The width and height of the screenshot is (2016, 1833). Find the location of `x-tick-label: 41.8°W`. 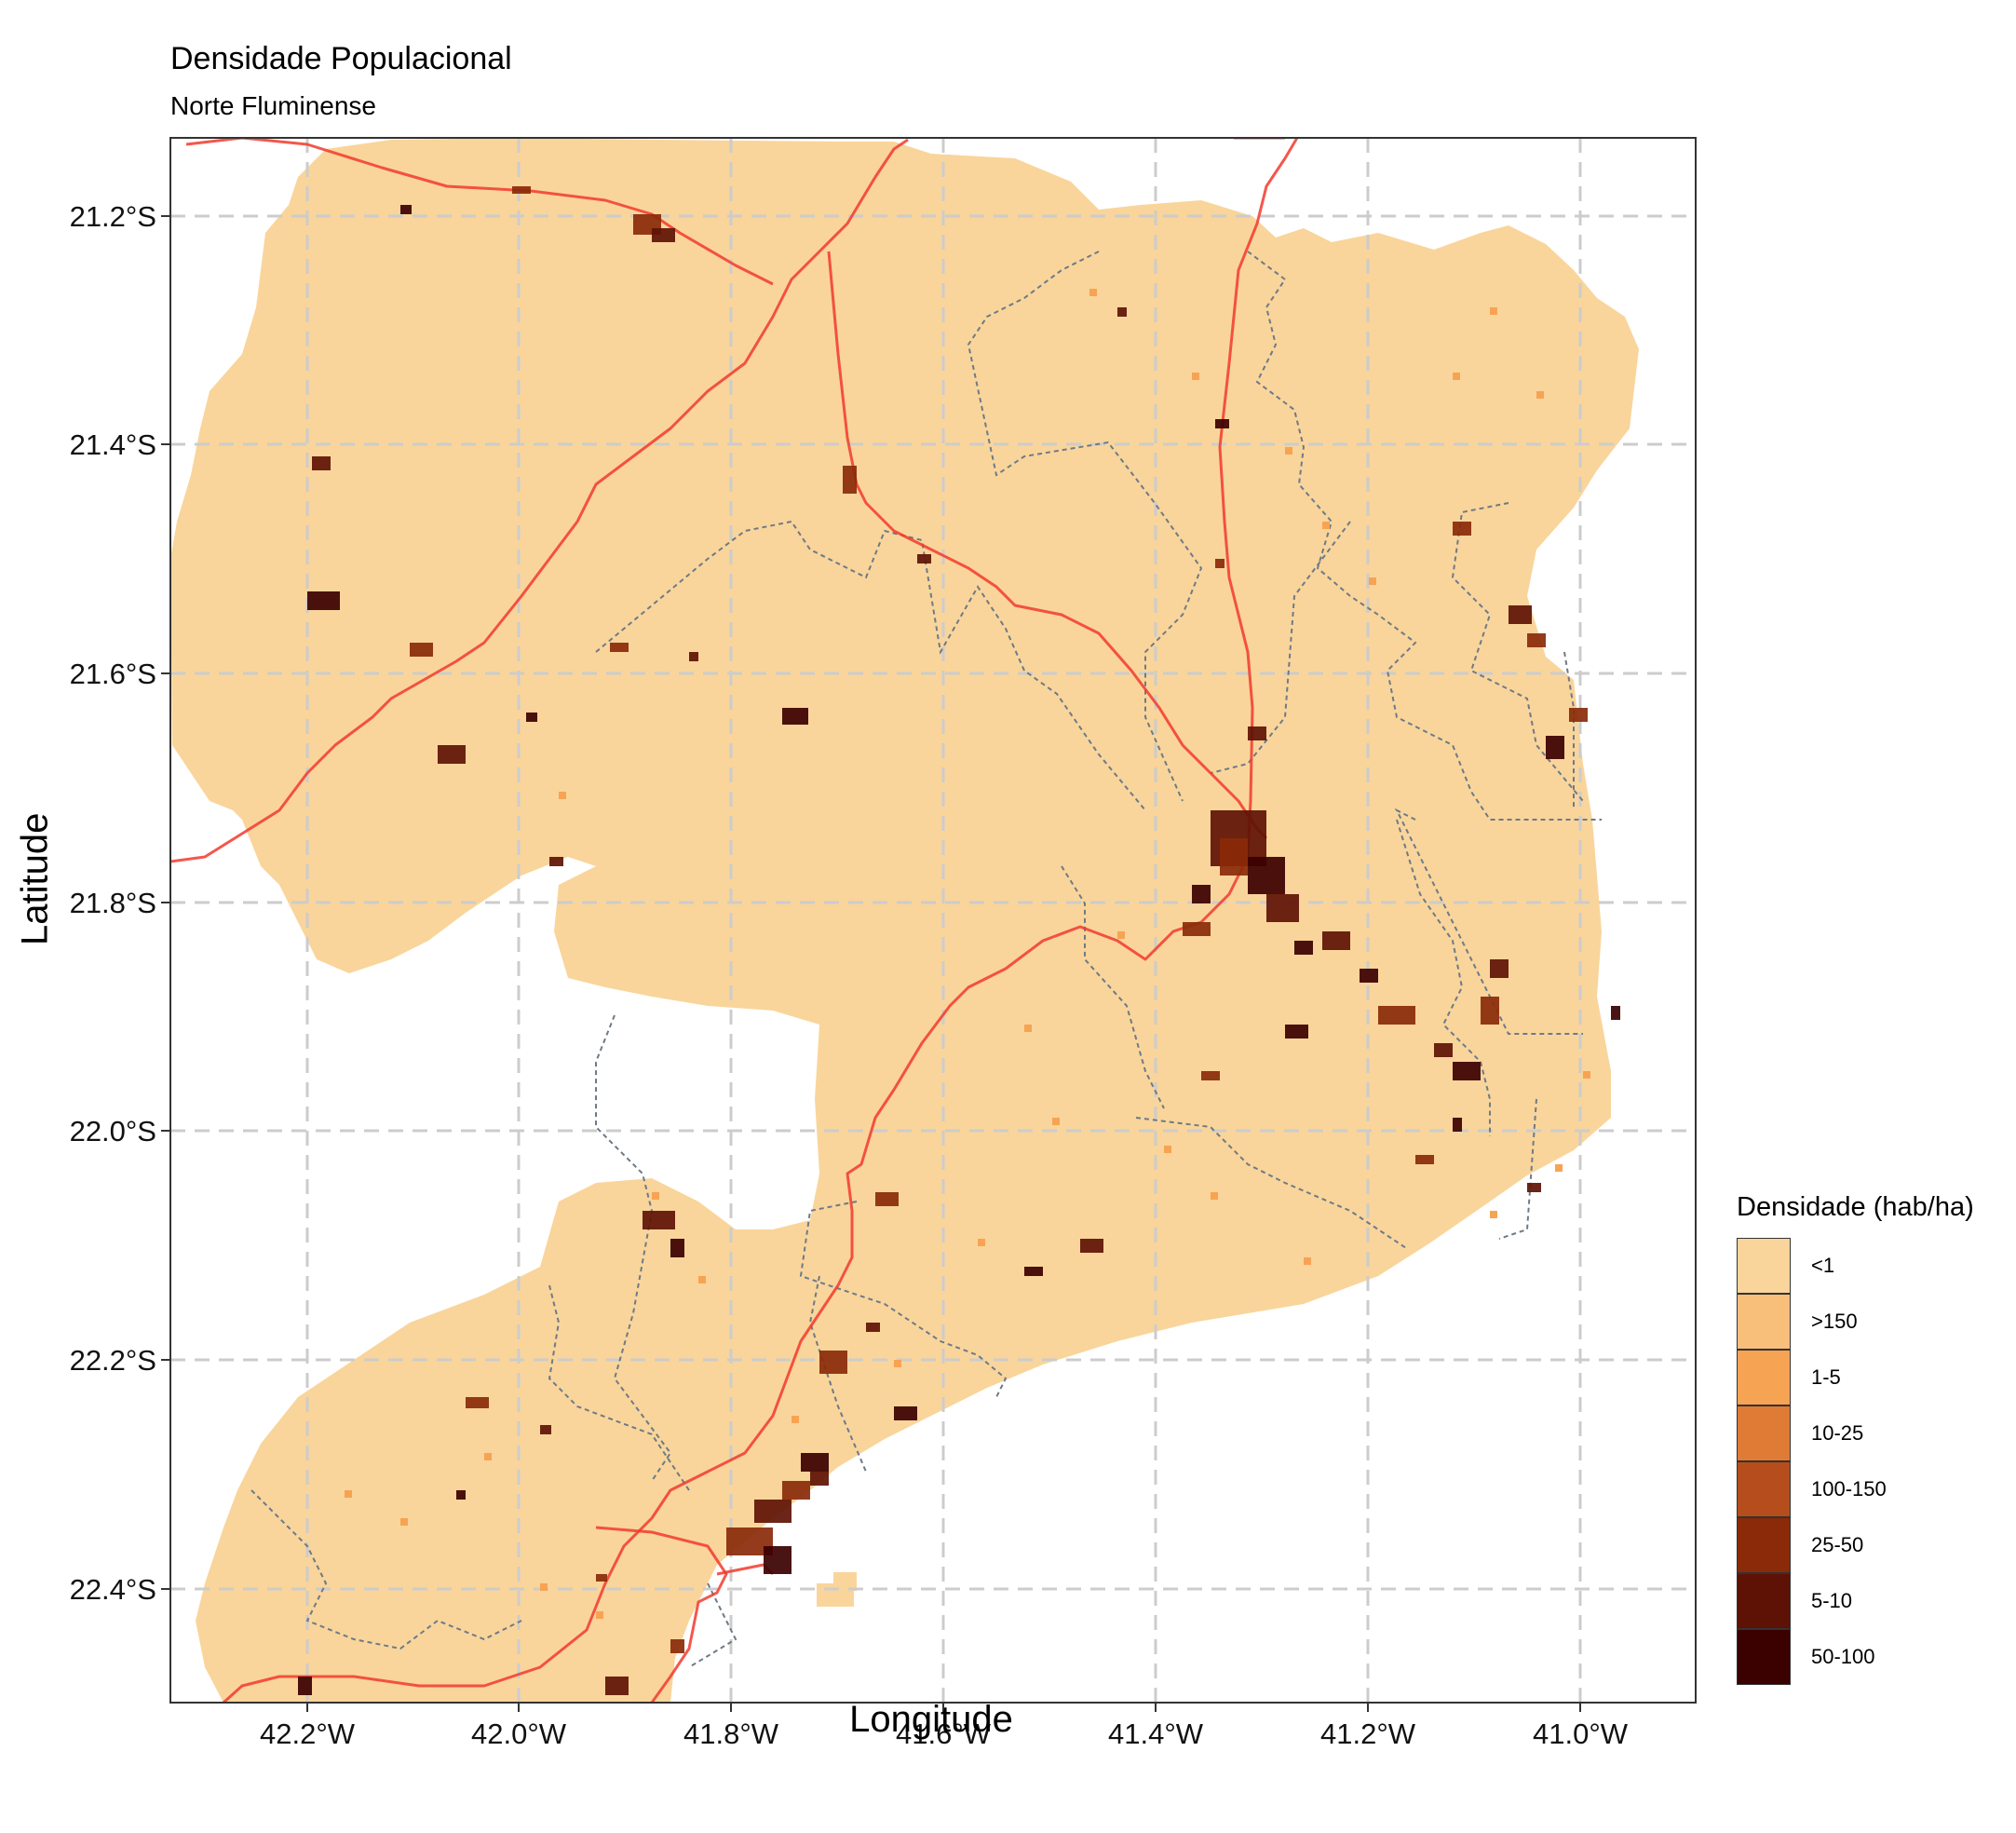

x-tick-label: 41.8°W is located at coordinates (731, 1734).